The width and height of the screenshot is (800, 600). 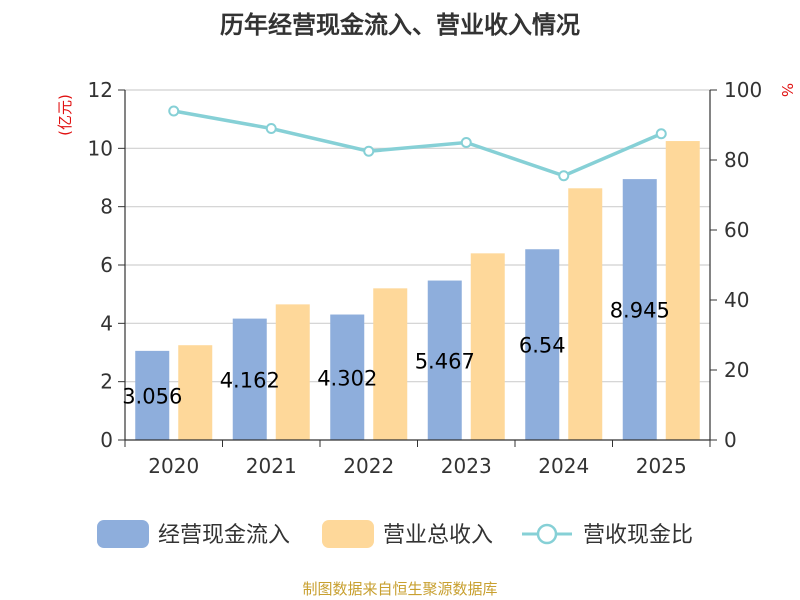 What do you see at coordinates (743, 90) in the screenshot?
I see `y-right-tick-label: 100` at bounding box center [743, 90].